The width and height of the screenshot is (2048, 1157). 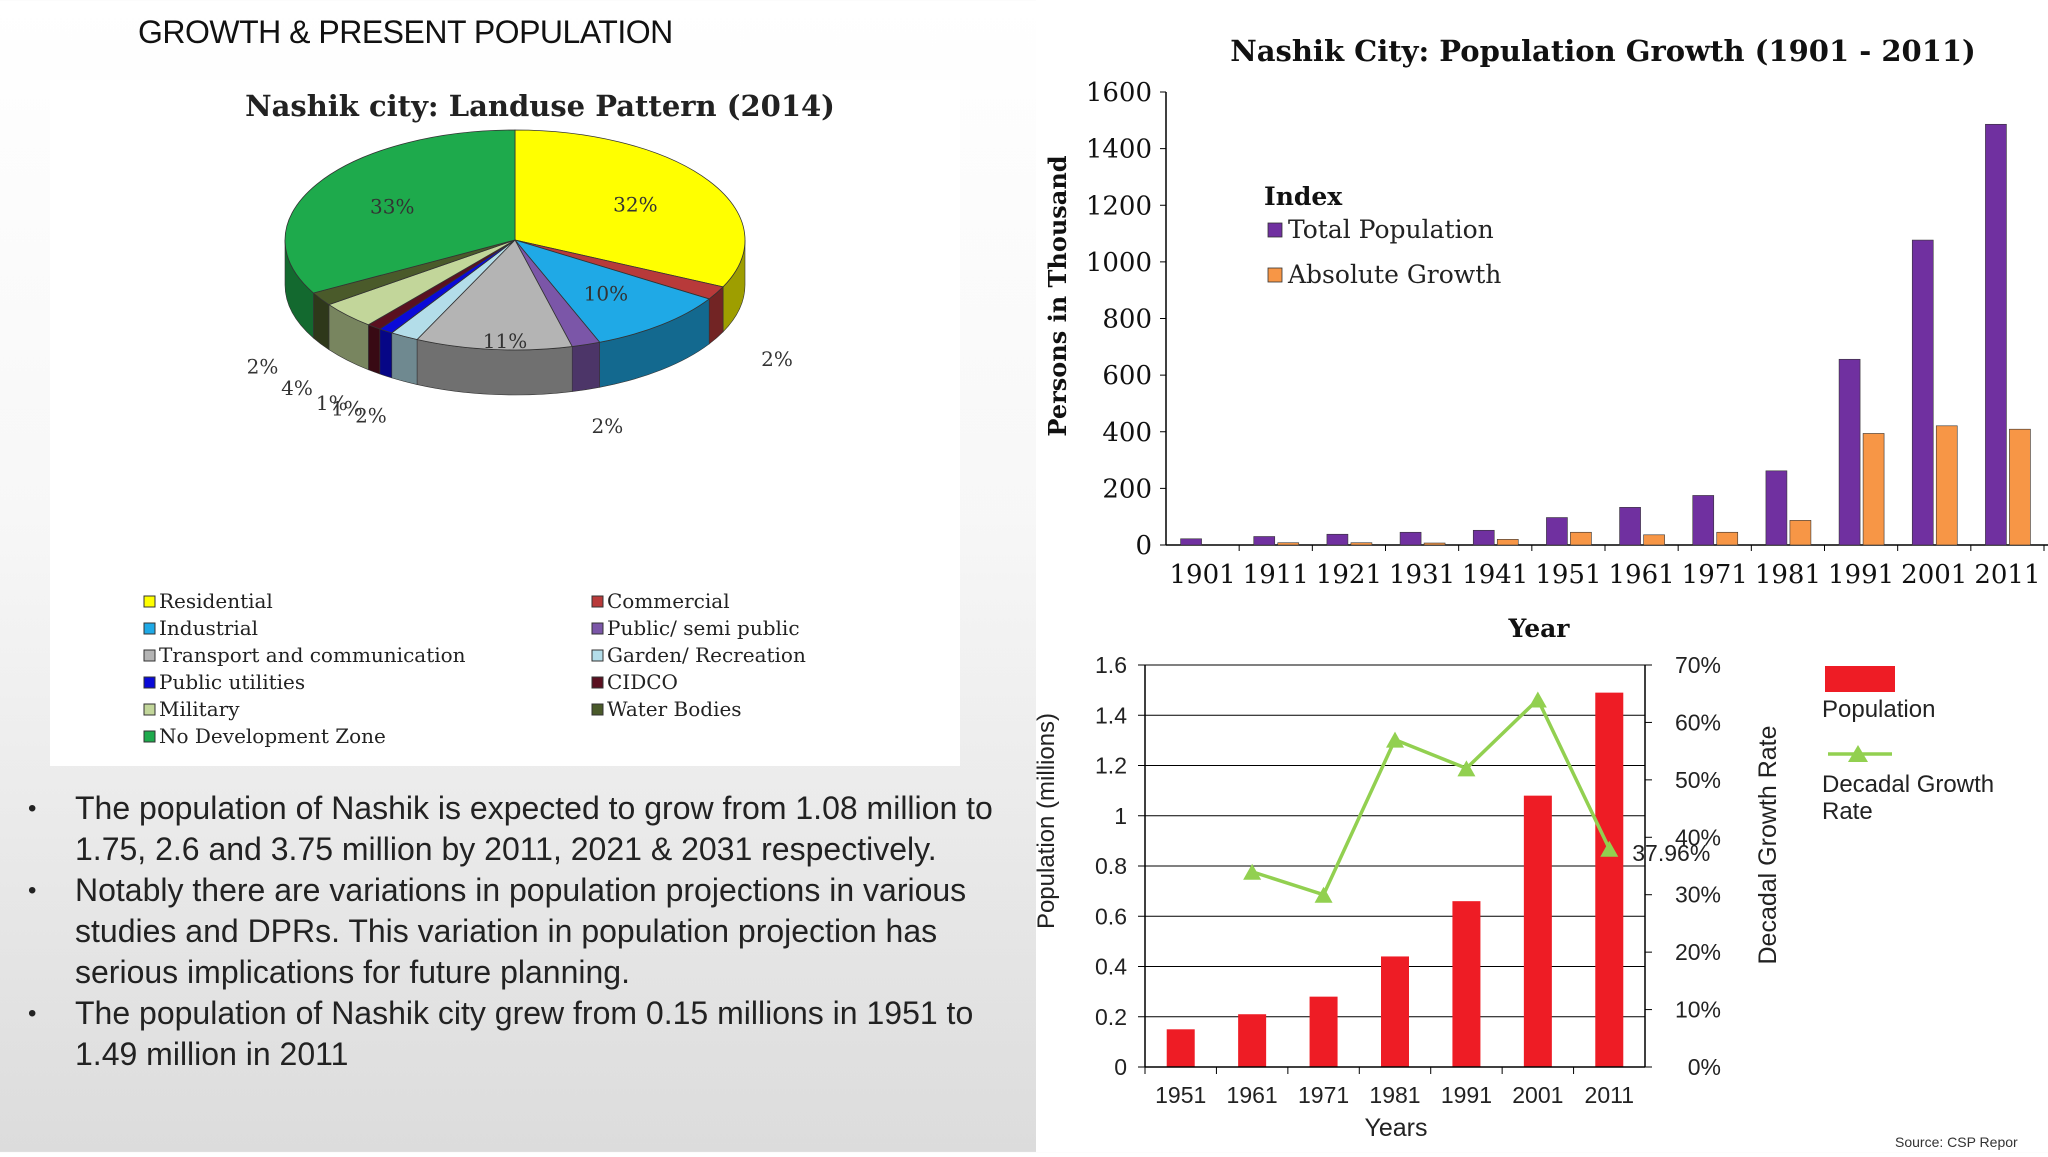 What do you see at coordinates (1908, 798) in the screenshot?
I see `legend-label: Decadal Growth Rate` at bounding box center [1908, 798].